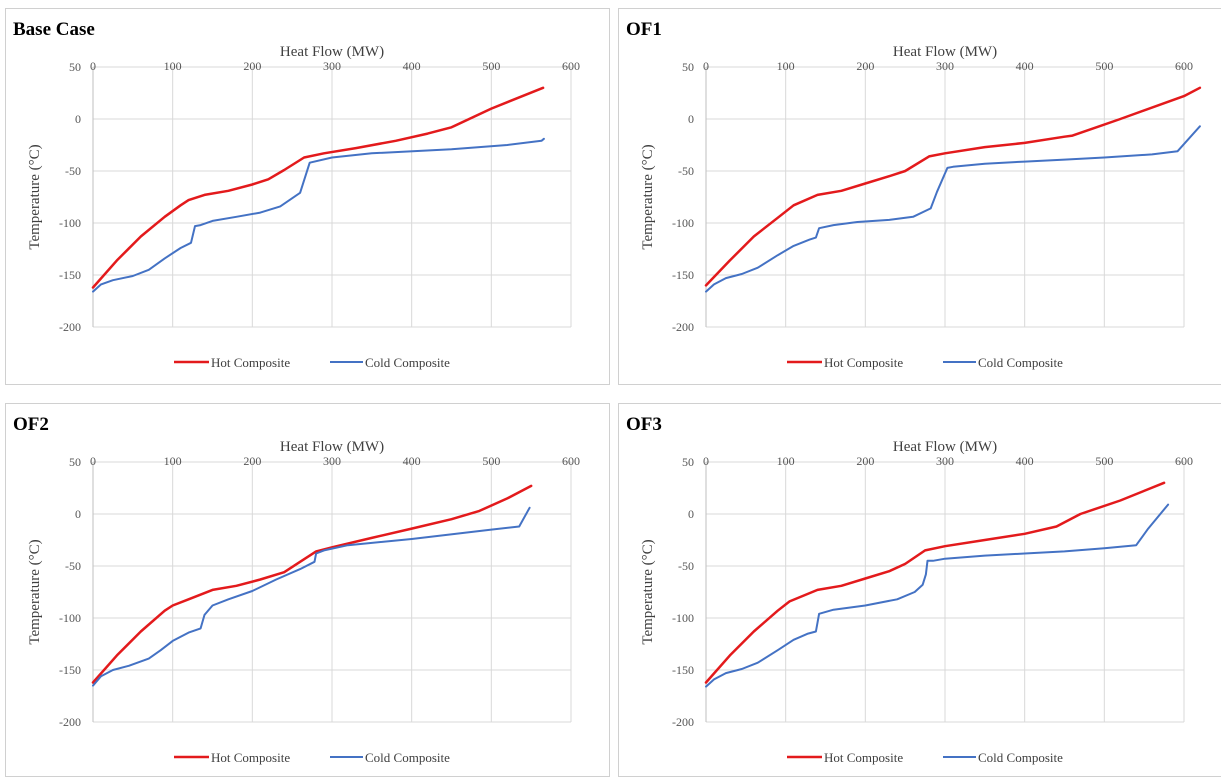 Image resolution: width=1221 pixels, height=781 pixels. What do you see at coordinates (54, 29) in the screenshot?
I see `chart-title: Base Case` at bounding box center [54, 29].